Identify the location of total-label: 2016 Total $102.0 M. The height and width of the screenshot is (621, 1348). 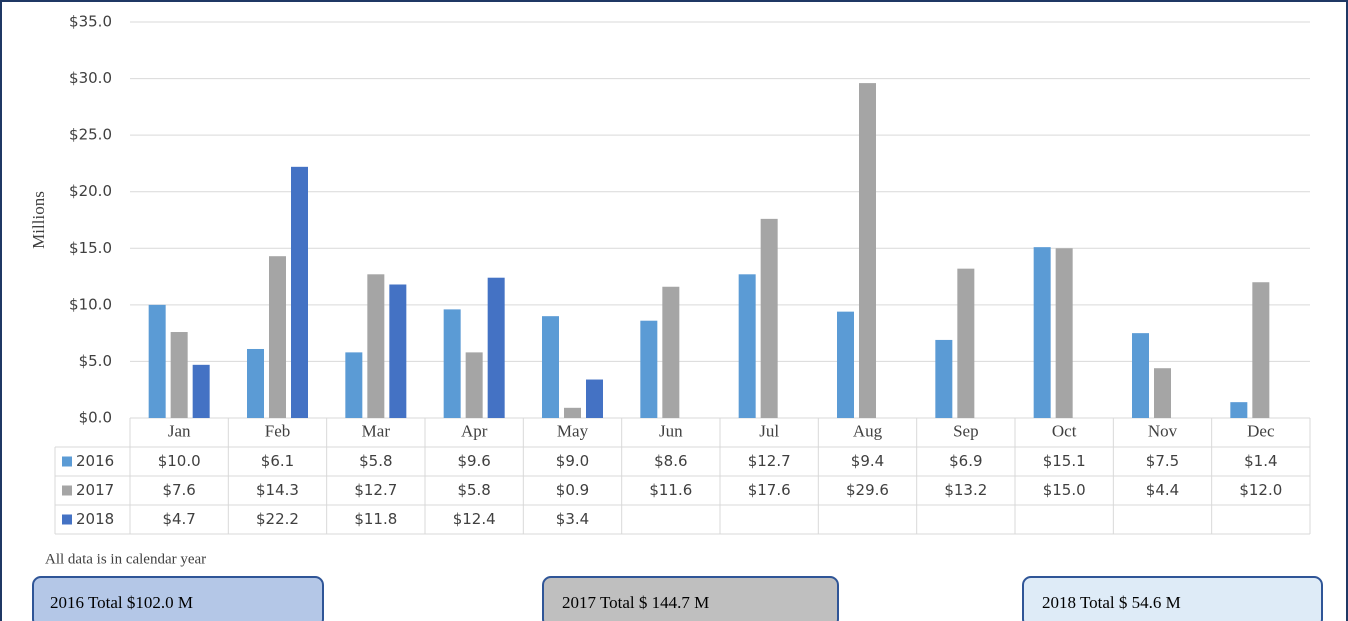
(121, 602).